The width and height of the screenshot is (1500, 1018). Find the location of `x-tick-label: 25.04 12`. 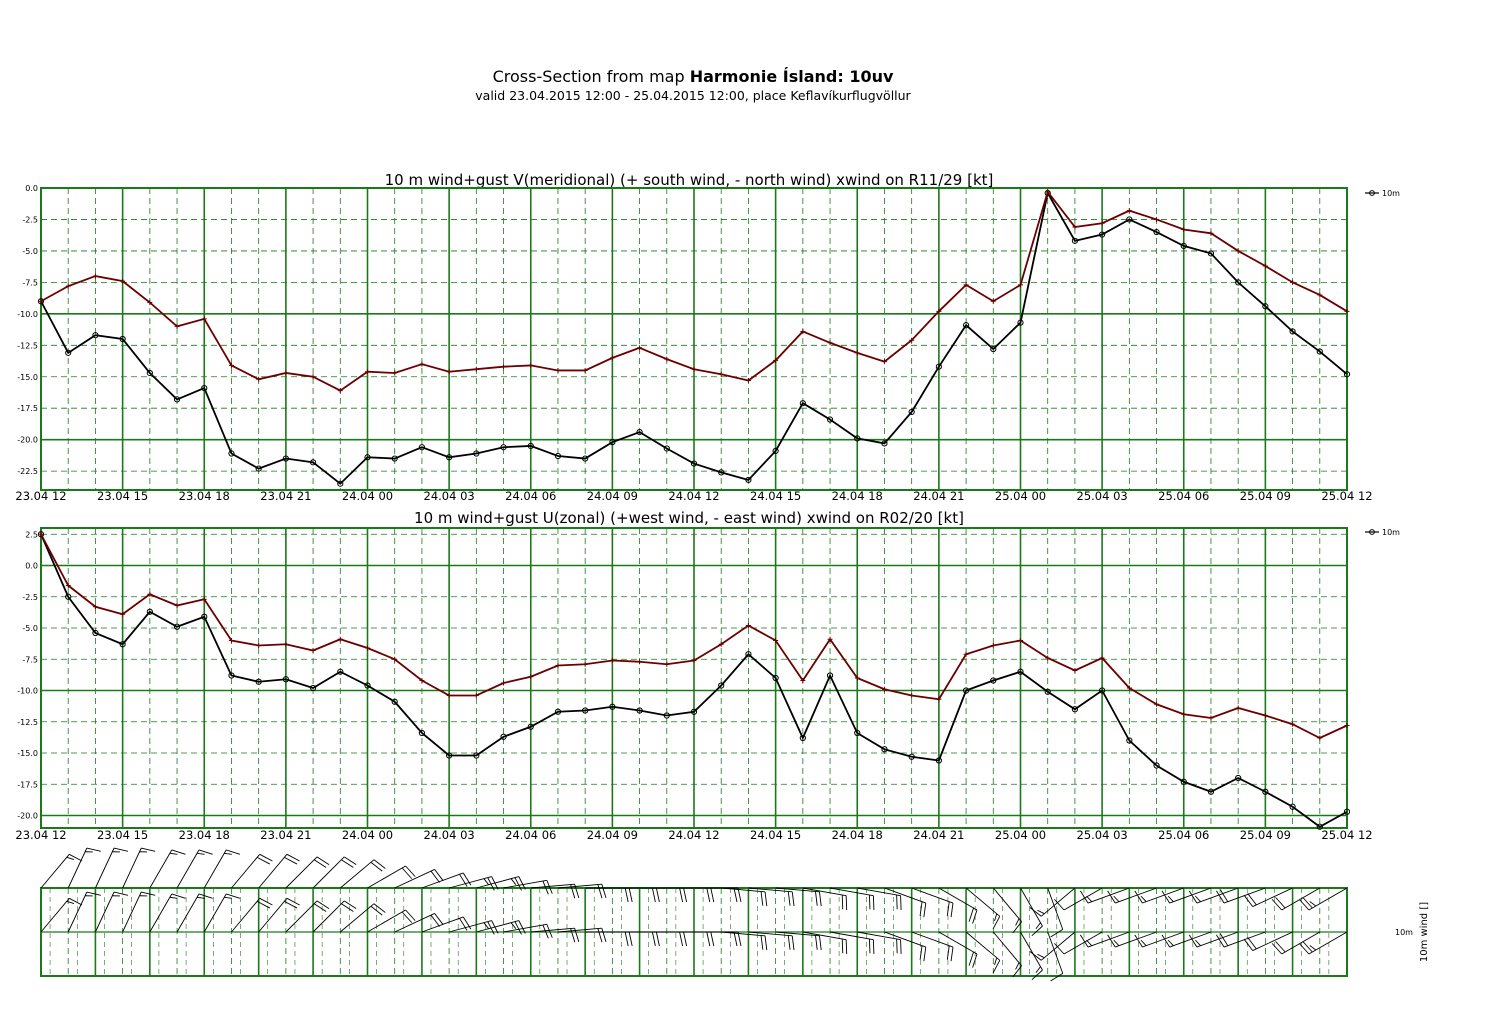

x-tick-label: 25.04 12 is located at coordinates (1346, 835).